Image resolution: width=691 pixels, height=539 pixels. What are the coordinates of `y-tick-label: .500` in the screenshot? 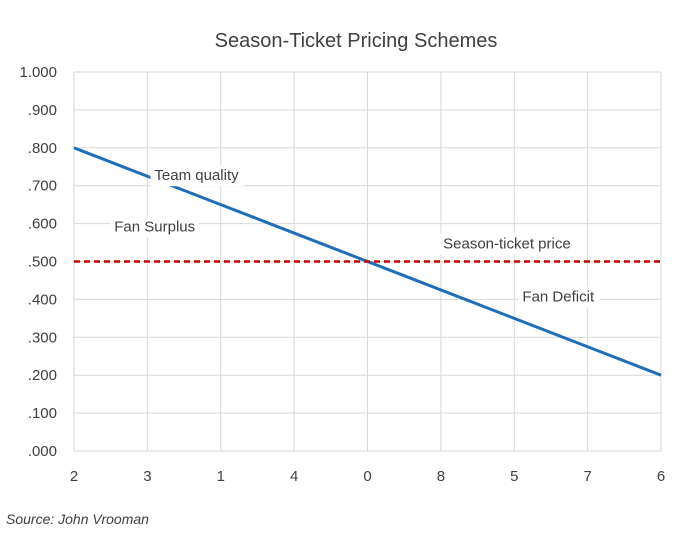 It's located at (42, 262).